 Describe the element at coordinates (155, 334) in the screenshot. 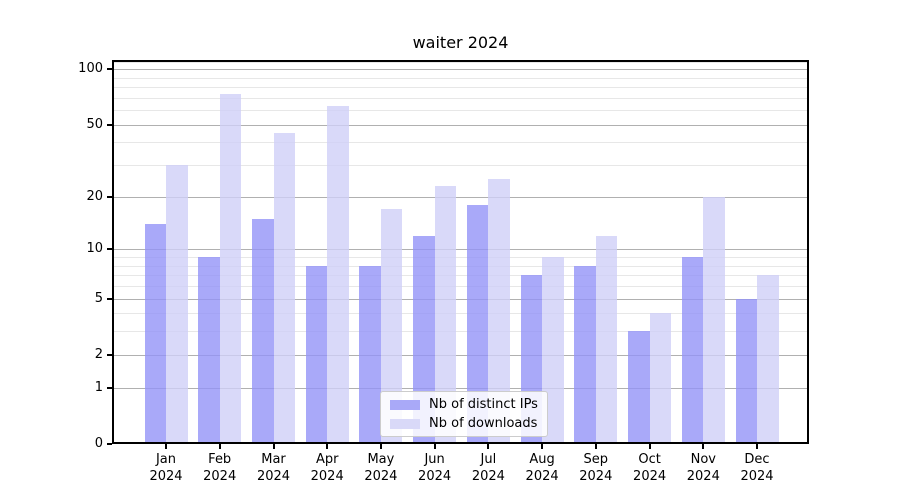

I see `bar-s0-m1` at that location.